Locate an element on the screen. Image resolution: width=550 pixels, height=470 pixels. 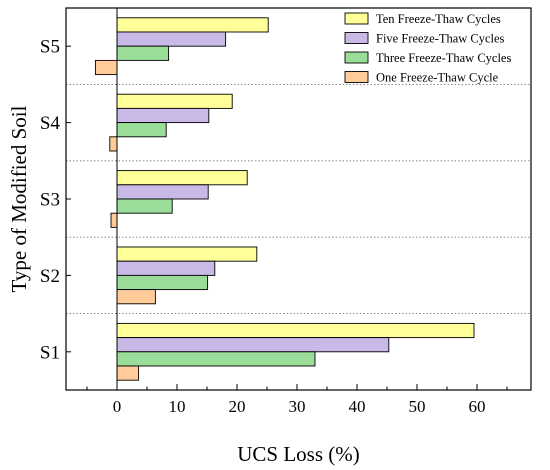
y-axis-ticks: S1 S2 S3 S4 S5 is located at coordinates (55, 200).